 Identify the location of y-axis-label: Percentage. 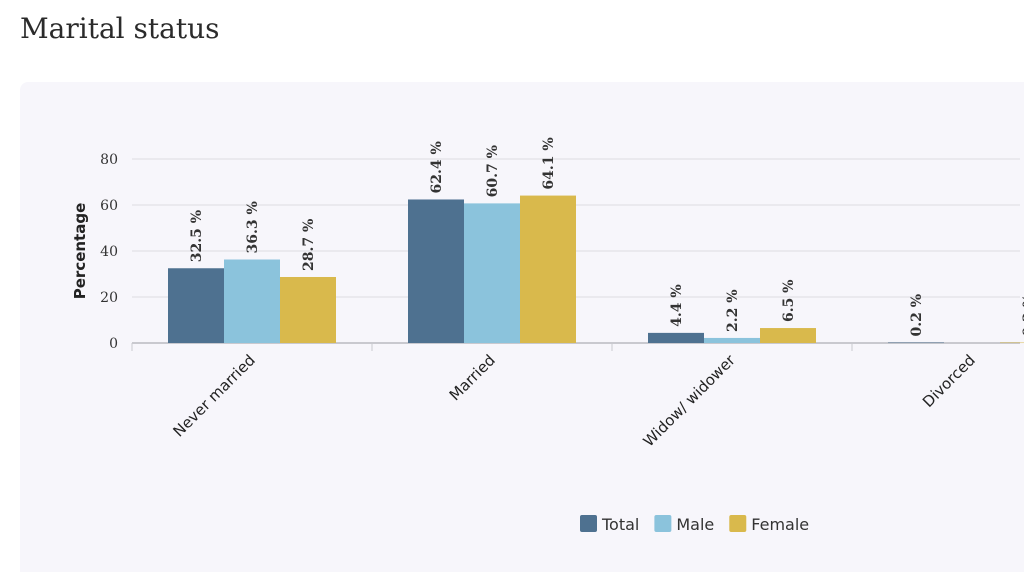
(80, 251).